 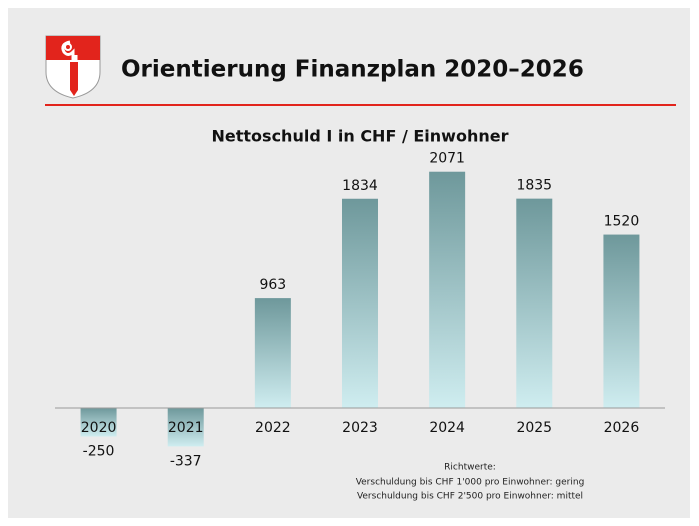 What do you see at coordinates (99, 428) in the screenshot?
I see `x-tick-label: 2020` at bounding box center [99, 428].